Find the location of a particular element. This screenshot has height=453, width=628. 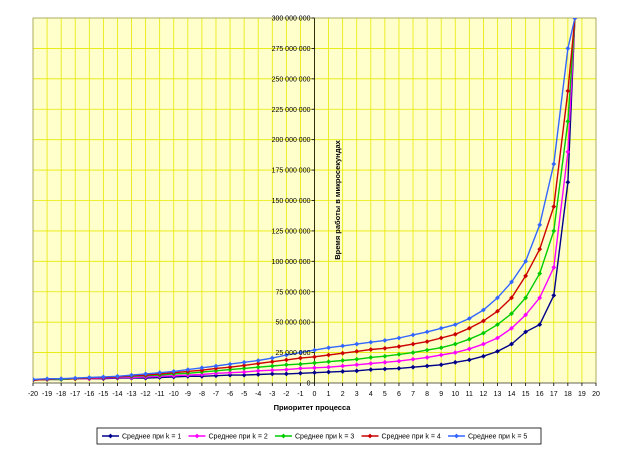

legend-entry-label: Среднее при k = 4 is located at coordinates (411, 437).